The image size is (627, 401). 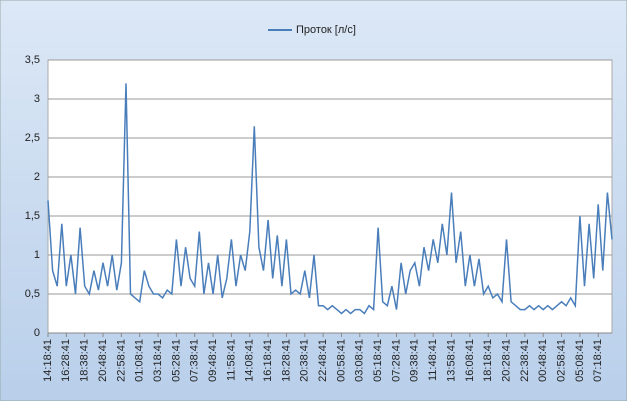 What do you see at coordinates (341, 360) in the screenshot?
I see `x-tick-label: 00:58:41` at bounding box center [341, 360].